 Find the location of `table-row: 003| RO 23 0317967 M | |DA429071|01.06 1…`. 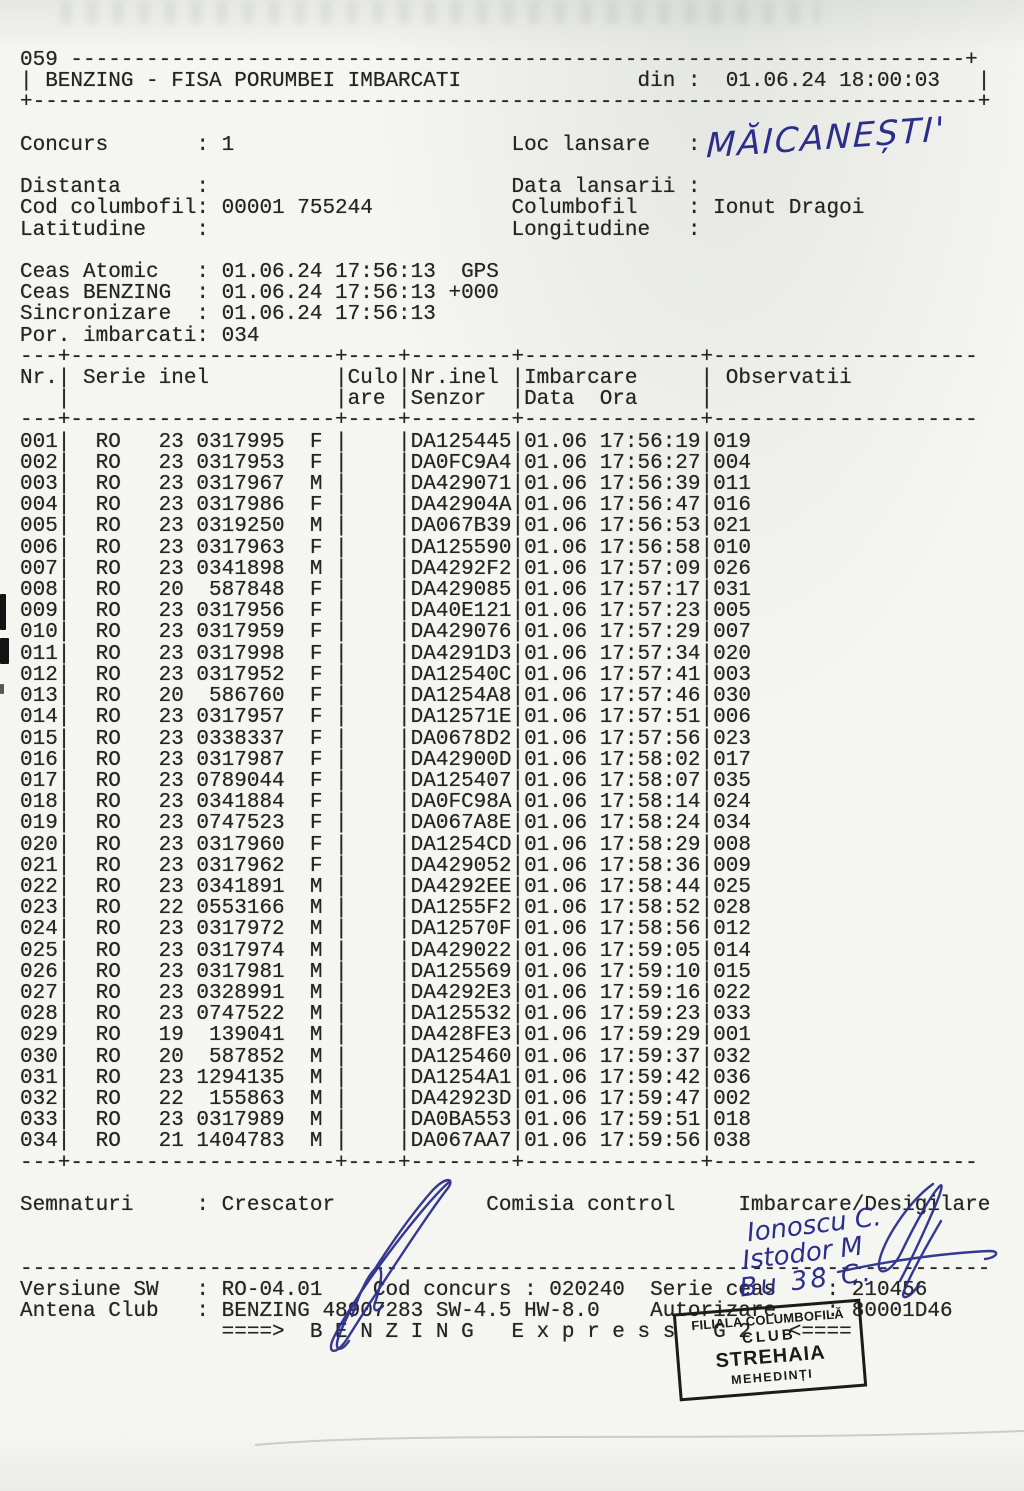

table-row: 003| RO 23 0317967 M | |DA429071|01.06 1… is located at coordinates (385, 485).